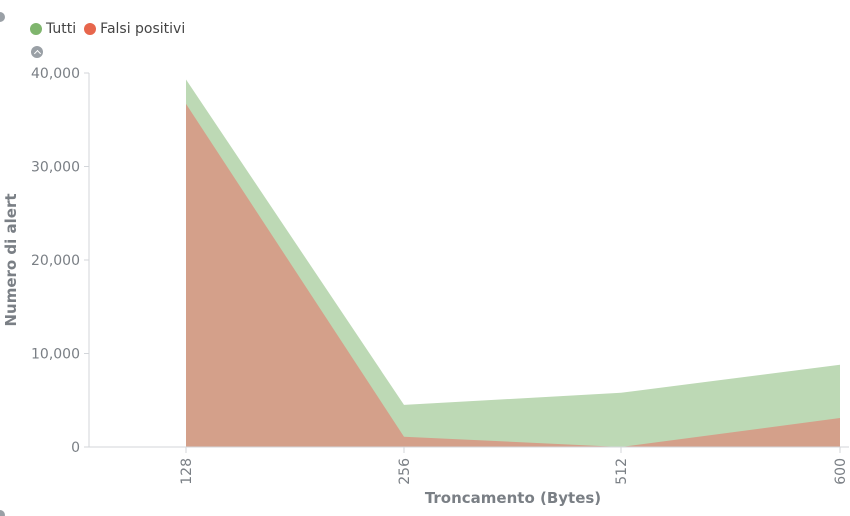 The width and height of the screenshot is (850, 516). What do you see at coordinates (622, 471) in the screenshot?
I see `x-tick-label: 512` at bounding box center [622, 471].